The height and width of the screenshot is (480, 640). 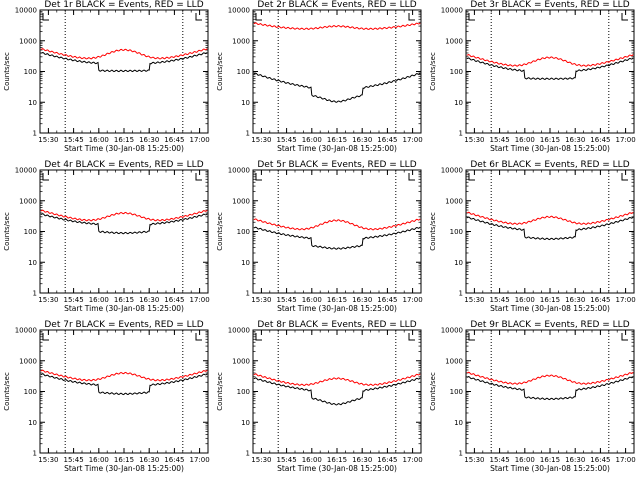 What do you see at coordinates (336, 165) in the screenshot?
I see `plot-title: Det 5r BLACK = Events, RED = LLD` at bounding box center [336, 165].